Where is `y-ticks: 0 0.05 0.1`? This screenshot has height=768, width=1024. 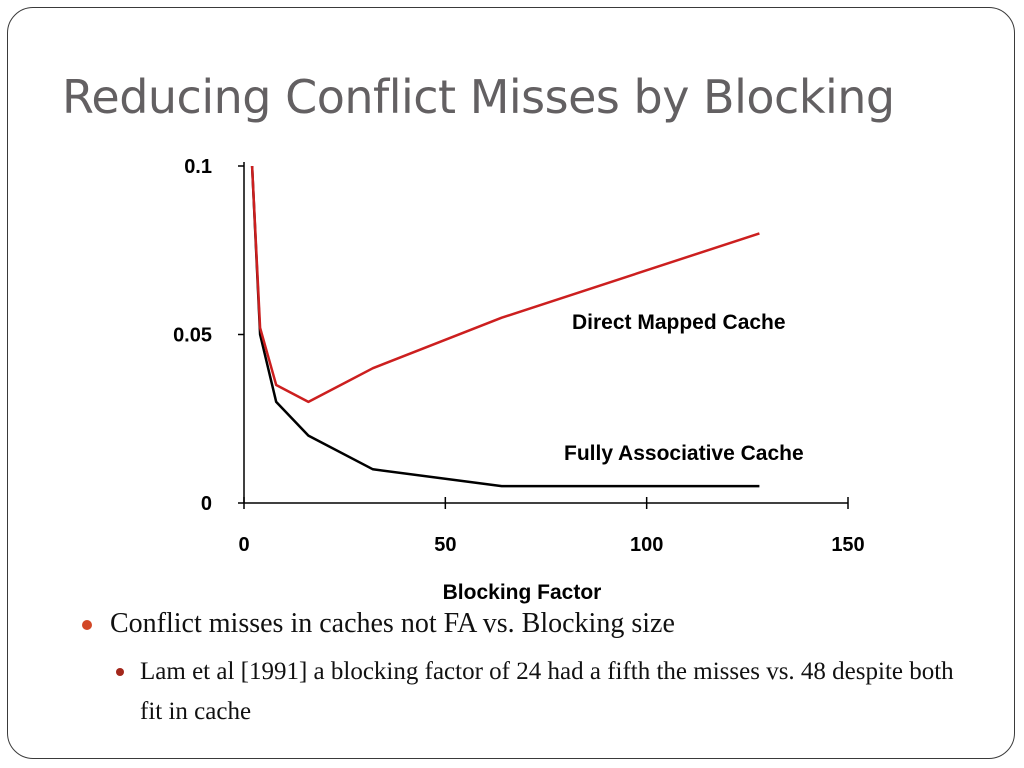
y-ticks: 0 0.05 0.1 is located at coordinates (208, 335).